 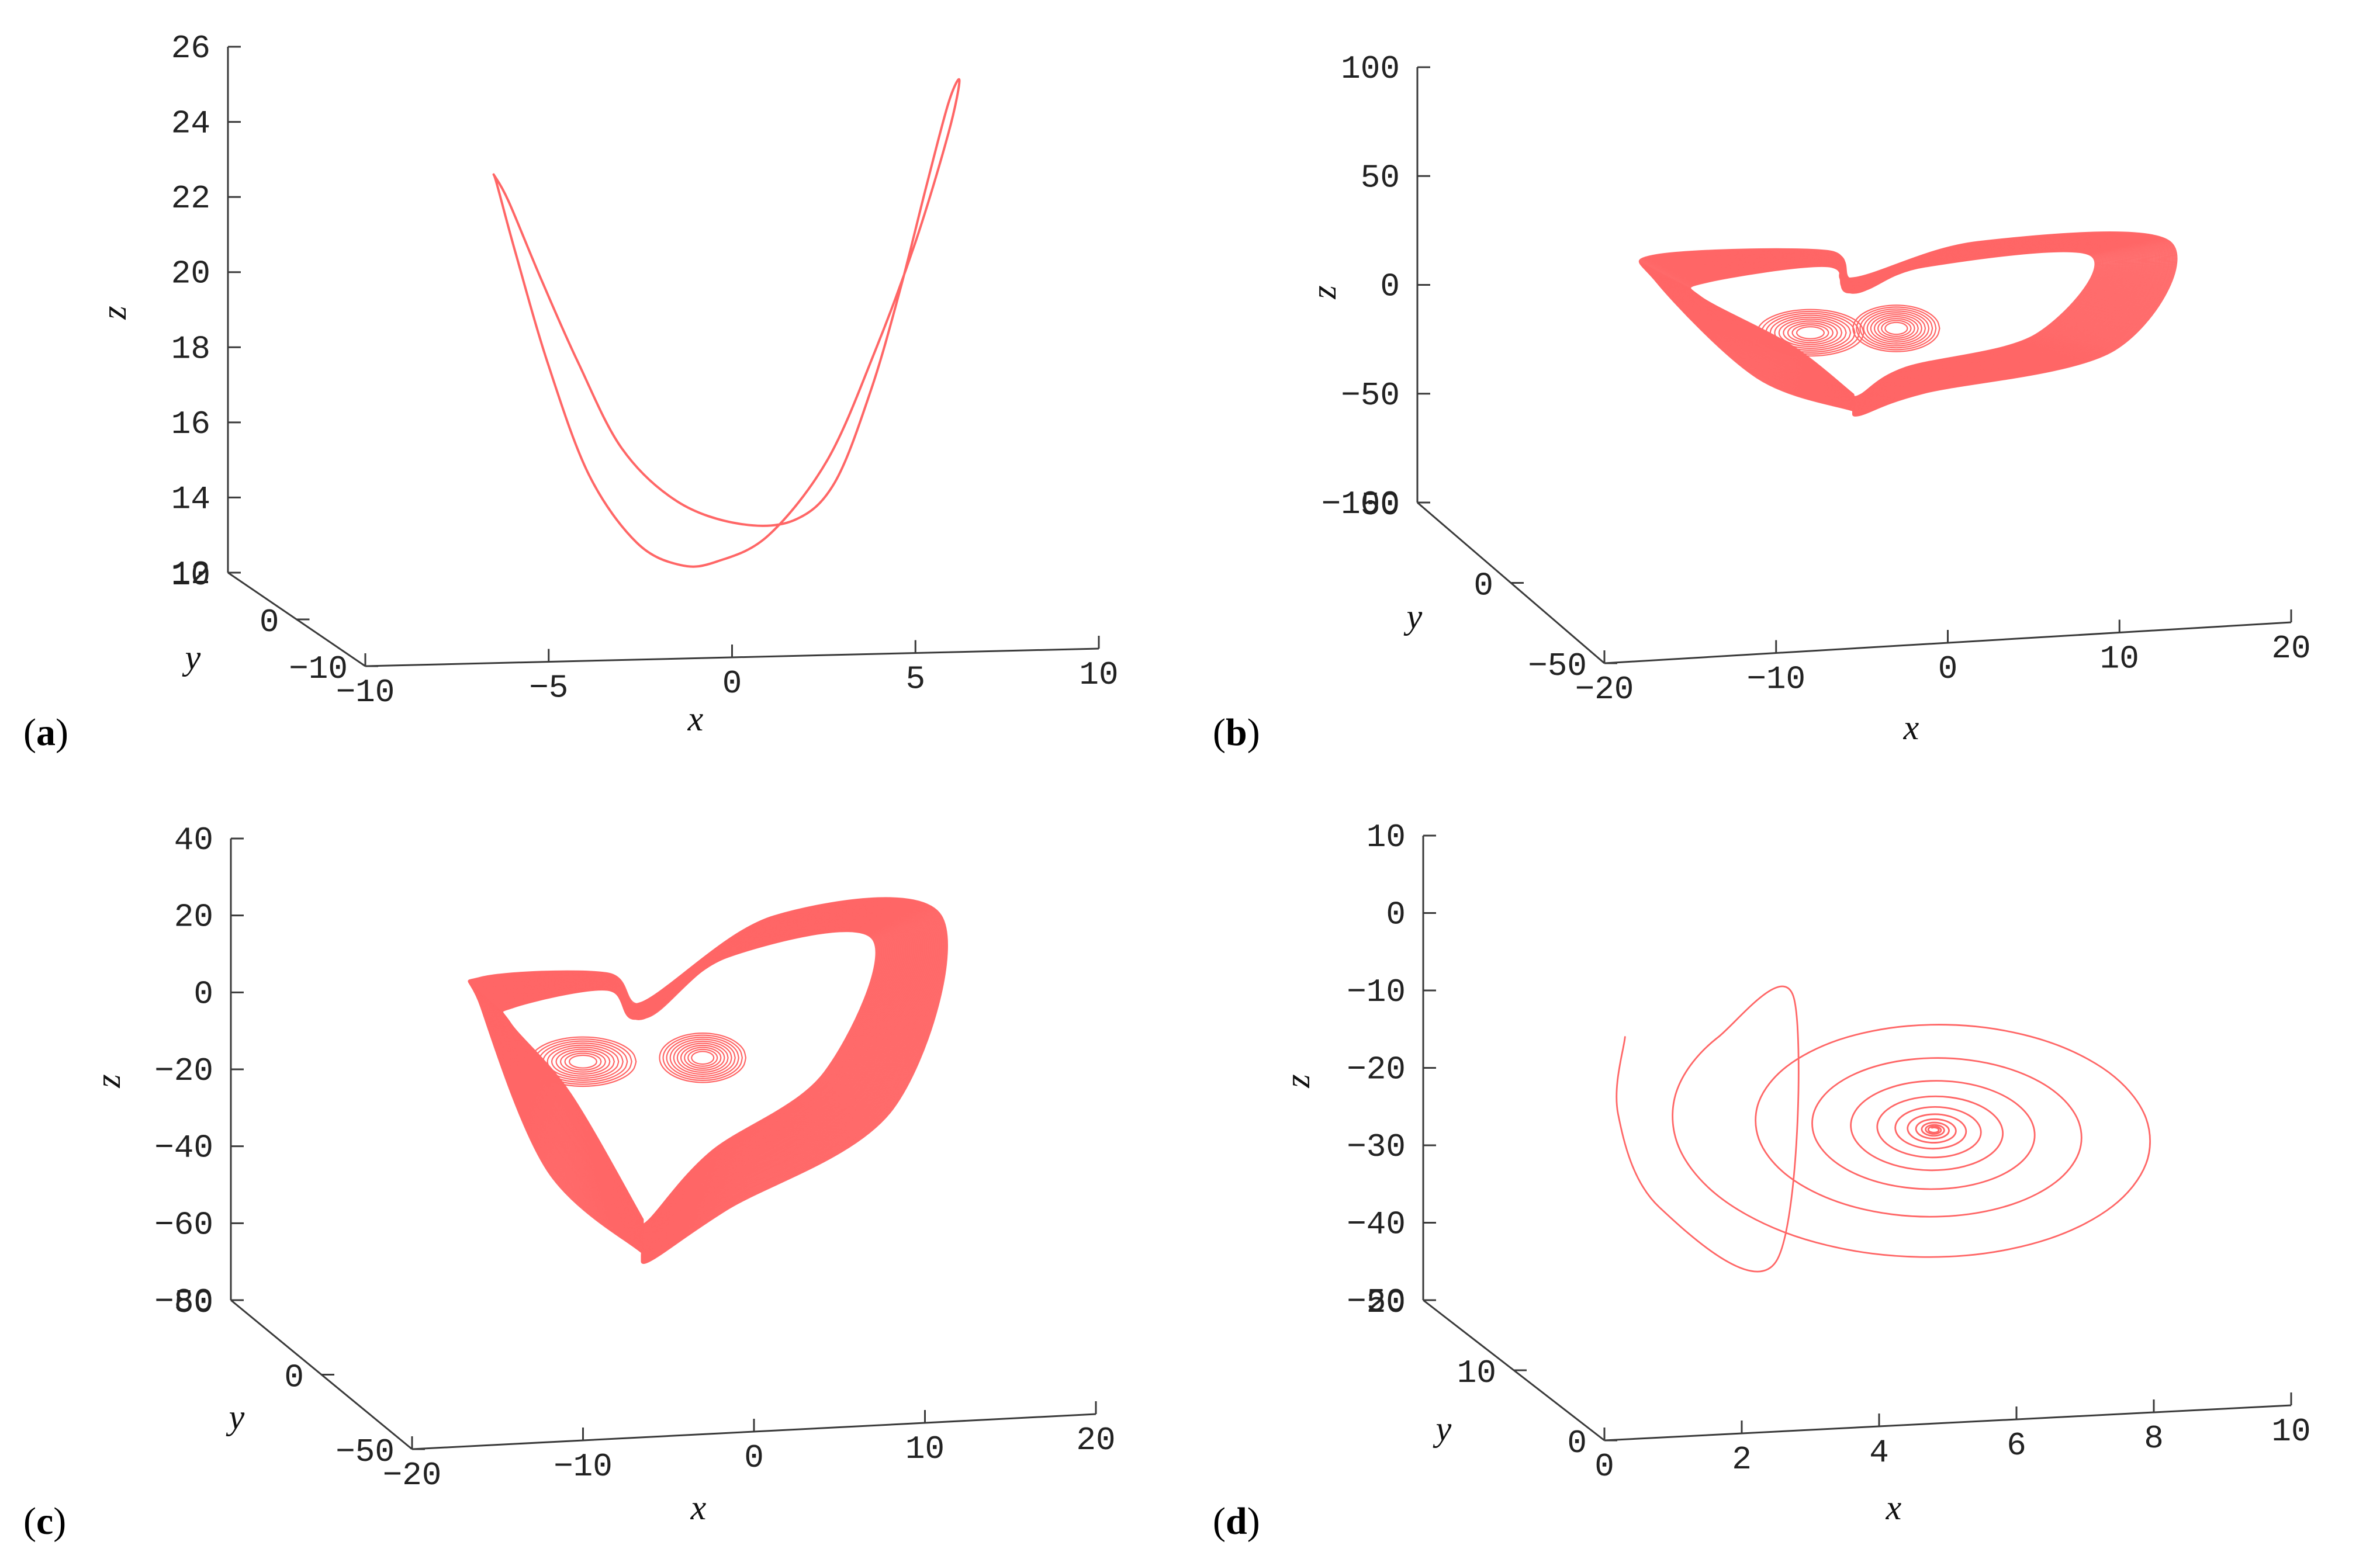 I want to click on y-tick-label: −10, so click(x=318, y=669).